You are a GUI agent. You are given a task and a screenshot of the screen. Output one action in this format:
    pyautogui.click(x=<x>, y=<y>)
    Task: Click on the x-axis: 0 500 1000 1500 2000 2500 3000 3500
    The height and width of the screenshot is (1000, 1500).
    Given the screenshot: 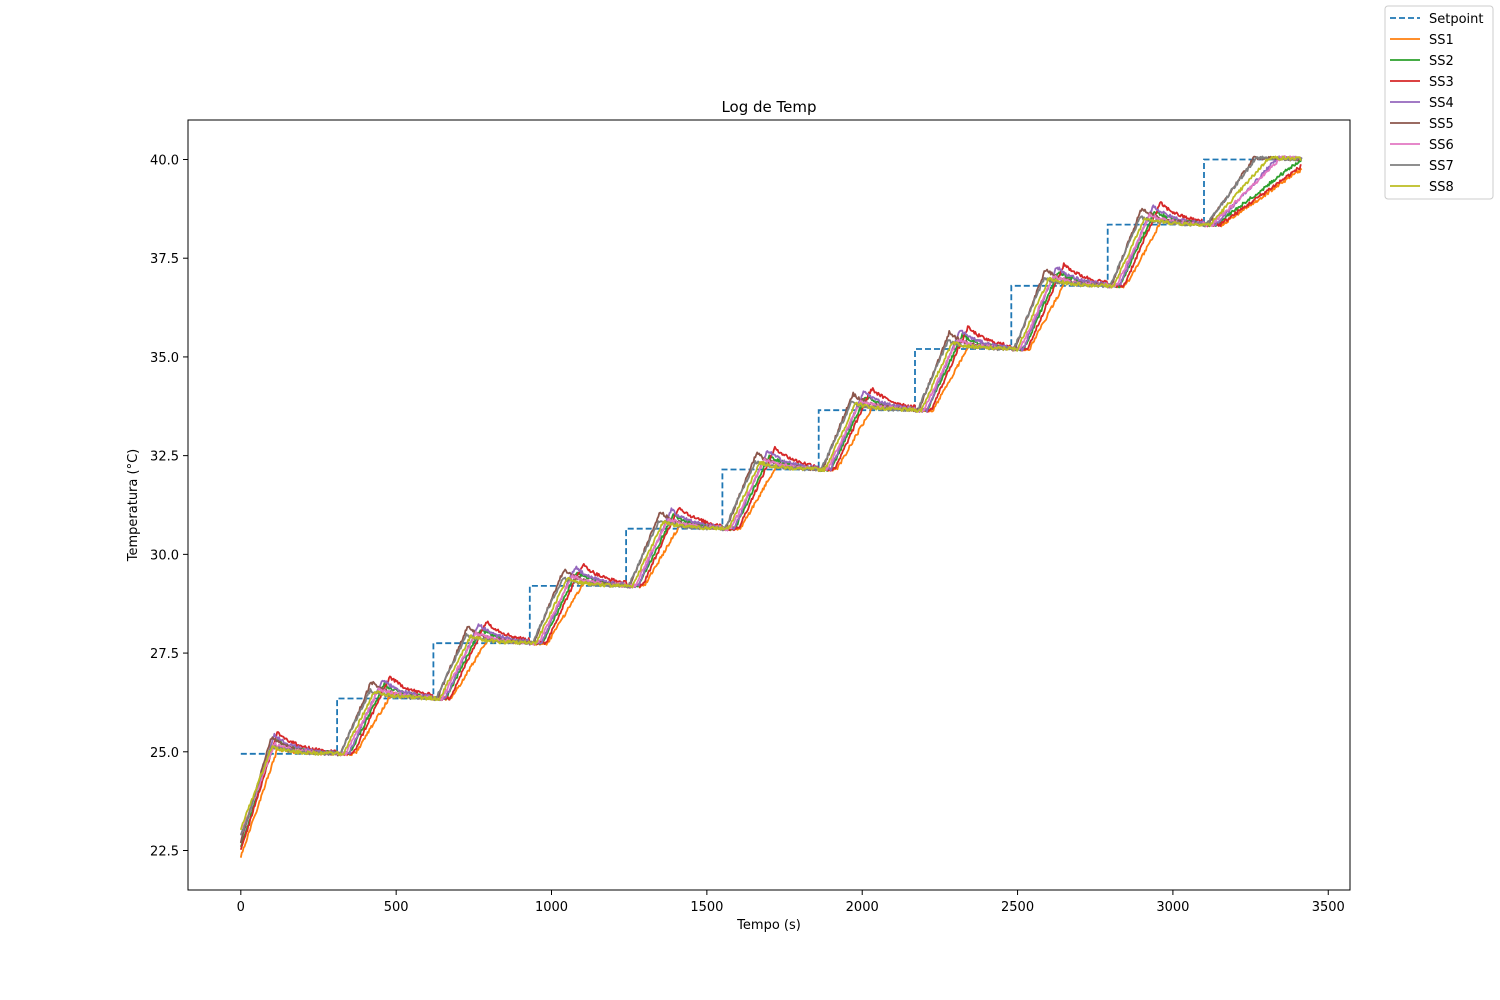 What is the action you would take?
    pyautogui.click(x=791, y=902)
    